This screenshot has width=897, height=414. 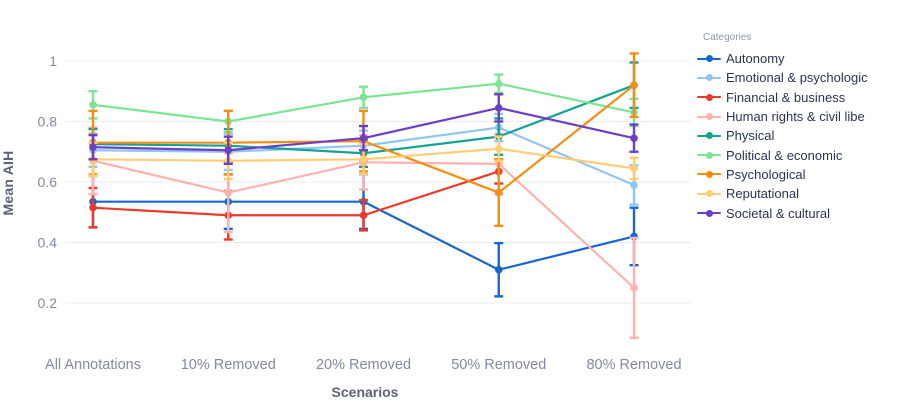 I want to click on x-tick-label: 50% Removed, so click(x=498, y=365).